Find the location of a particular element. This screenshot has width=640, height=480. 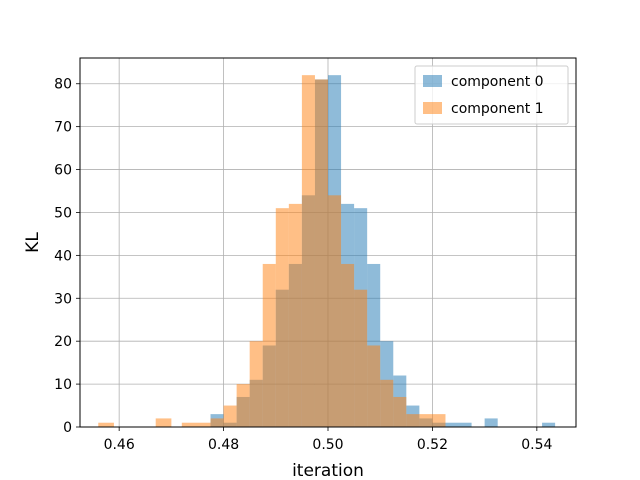

y-tick-label: 40 is located at coordinates (63, 256).